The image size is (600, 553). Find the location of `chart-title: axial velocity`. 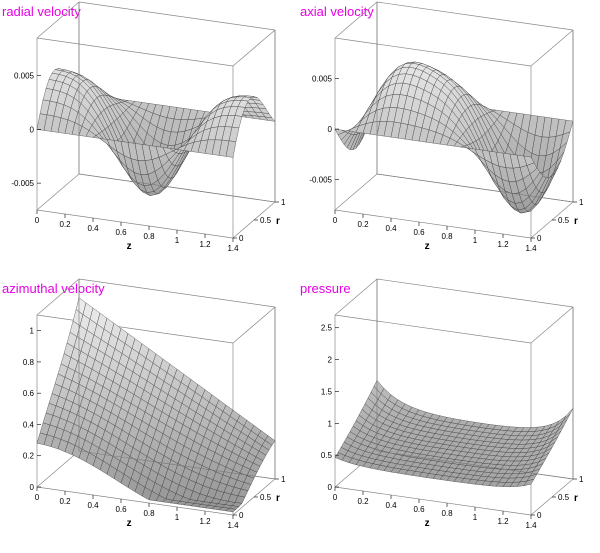

chart-title: axial velocity is located at coordinates (337, 11).